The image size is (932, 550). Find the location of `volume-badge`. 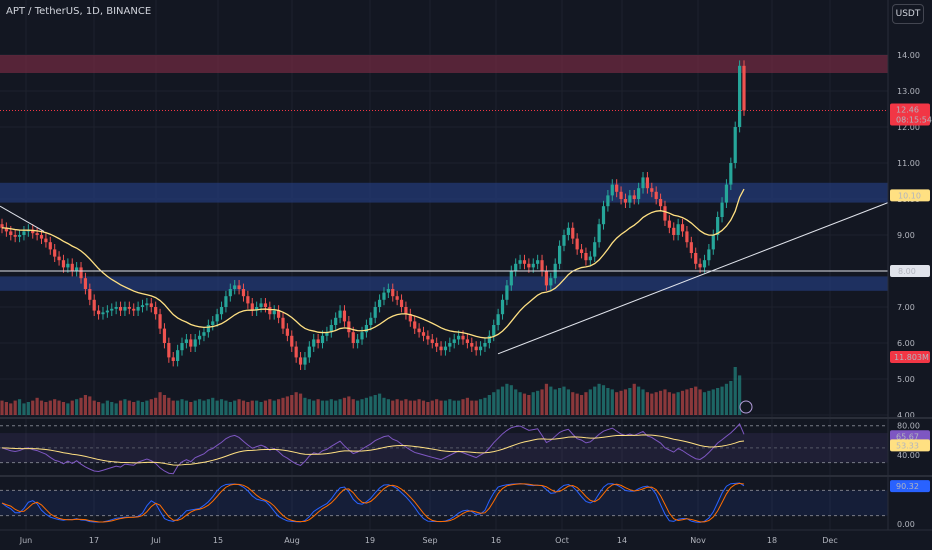

volume-badge is located at coordinates (910, 357).